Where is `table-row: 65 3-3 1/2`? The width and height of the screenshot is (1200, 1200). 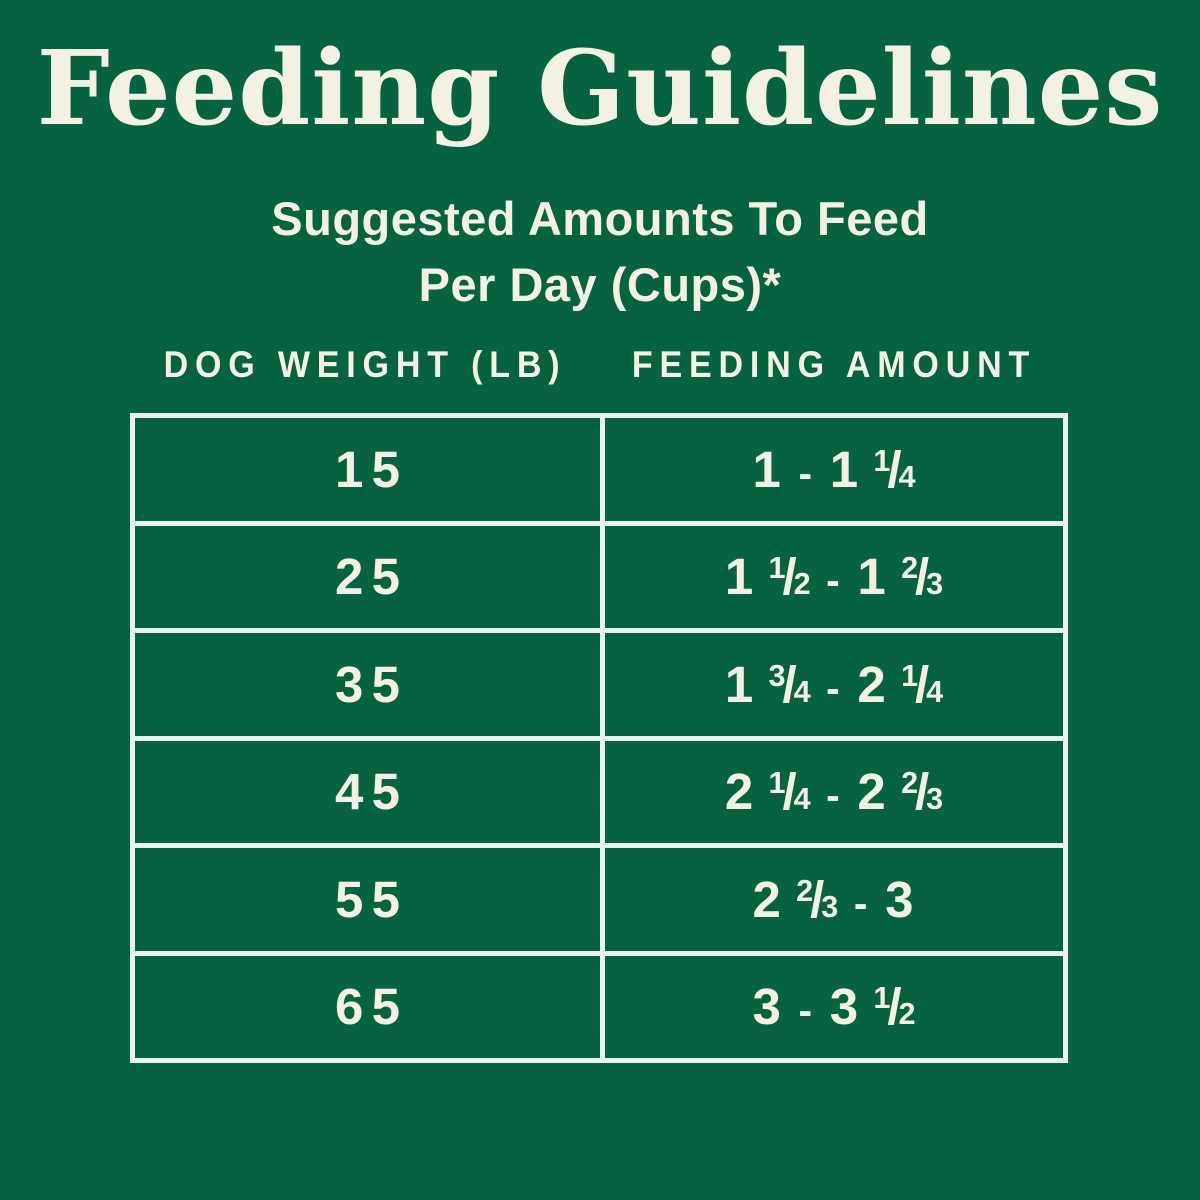
table-row: 65 3-3 1/2 is located at coordinates (599, 1004).